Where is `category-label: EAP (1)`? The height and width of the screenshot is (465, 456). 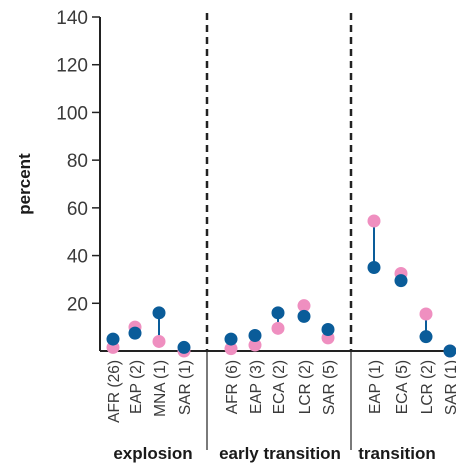 category-label: EAP (1) is located at coordinates (375, 387).